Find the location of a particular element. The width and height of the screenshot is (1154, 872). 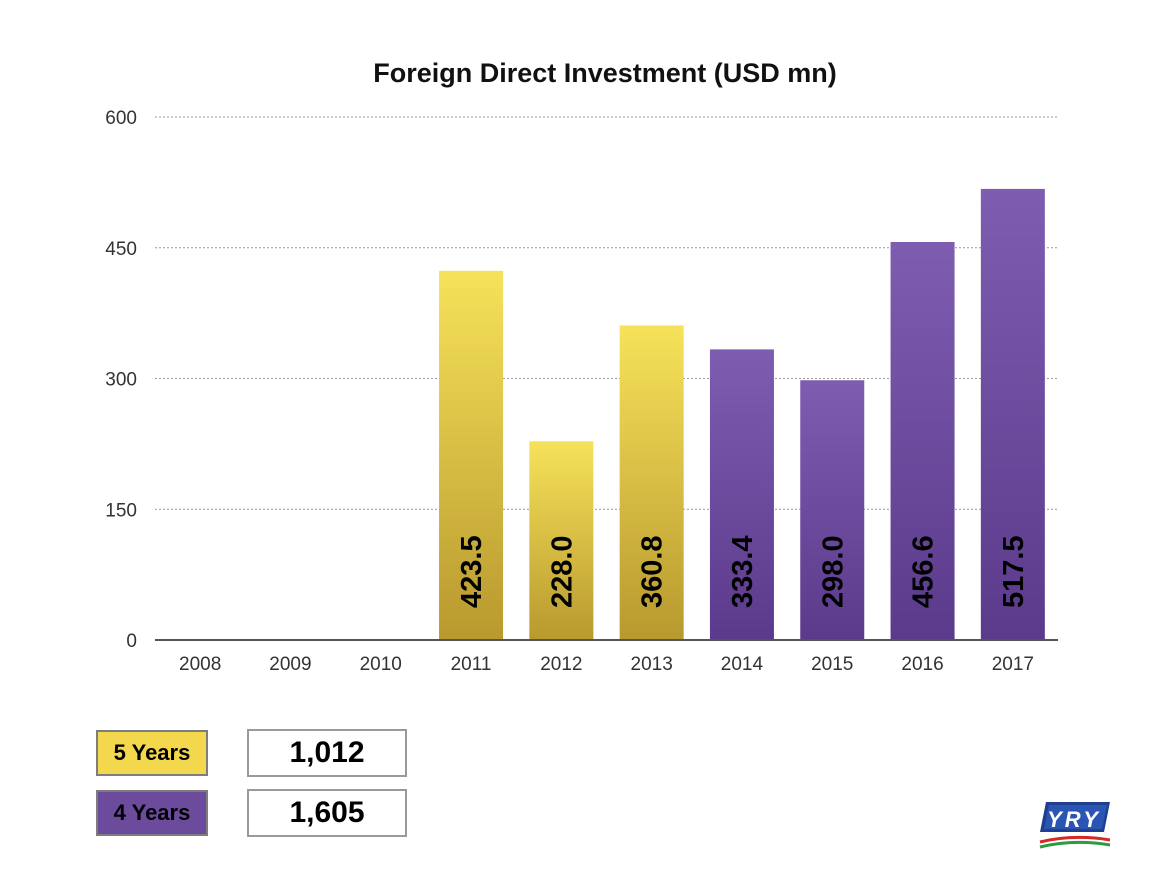

bar-2015 is located at coordinates (832, 510).